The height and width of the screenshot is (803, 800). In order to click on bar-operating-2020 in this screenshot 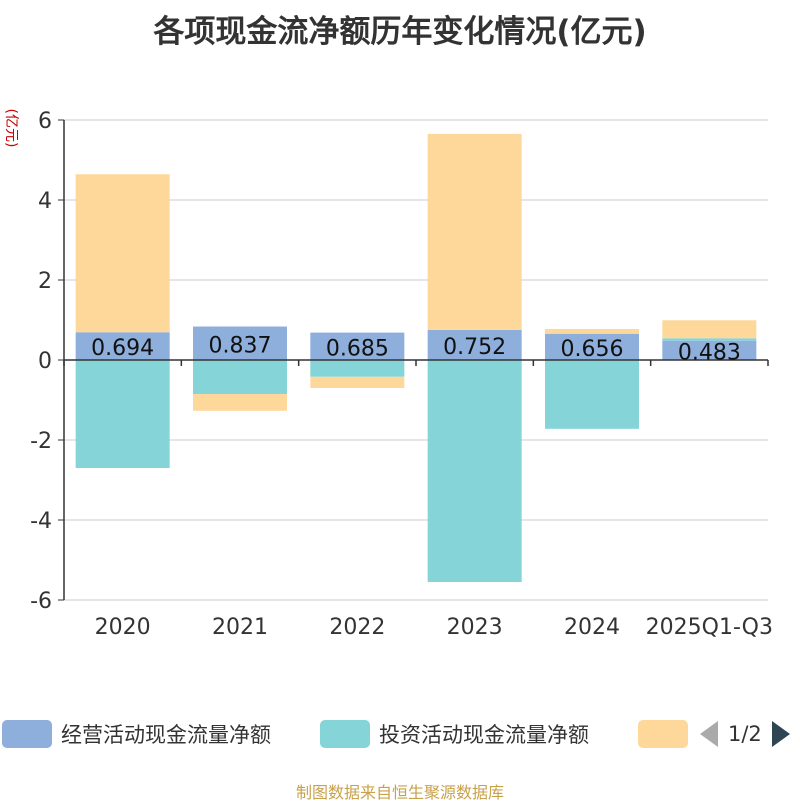, I will do `click(122, 346)`.